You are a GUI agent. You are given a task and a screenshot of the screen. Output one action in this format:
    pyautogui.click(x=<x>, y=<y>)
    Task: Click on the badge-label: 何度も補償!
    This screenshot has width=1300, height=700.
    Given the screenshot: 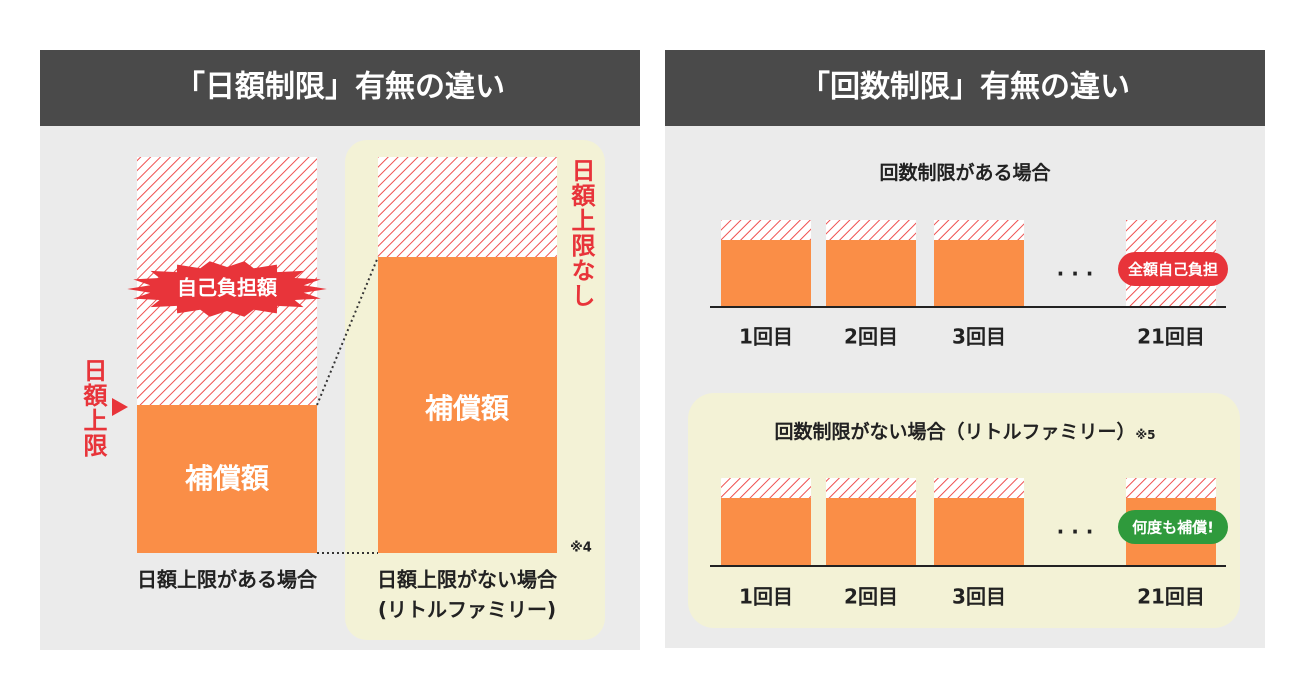 What is the action you would take?
    pyautogui.click(x=1173, y=528)
    